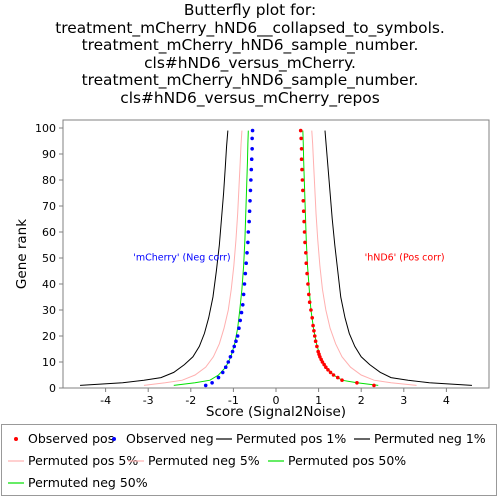 The width and height of the screenshot is (500, 500). I want to click on x-tick-label: 4, so click(446, 400).